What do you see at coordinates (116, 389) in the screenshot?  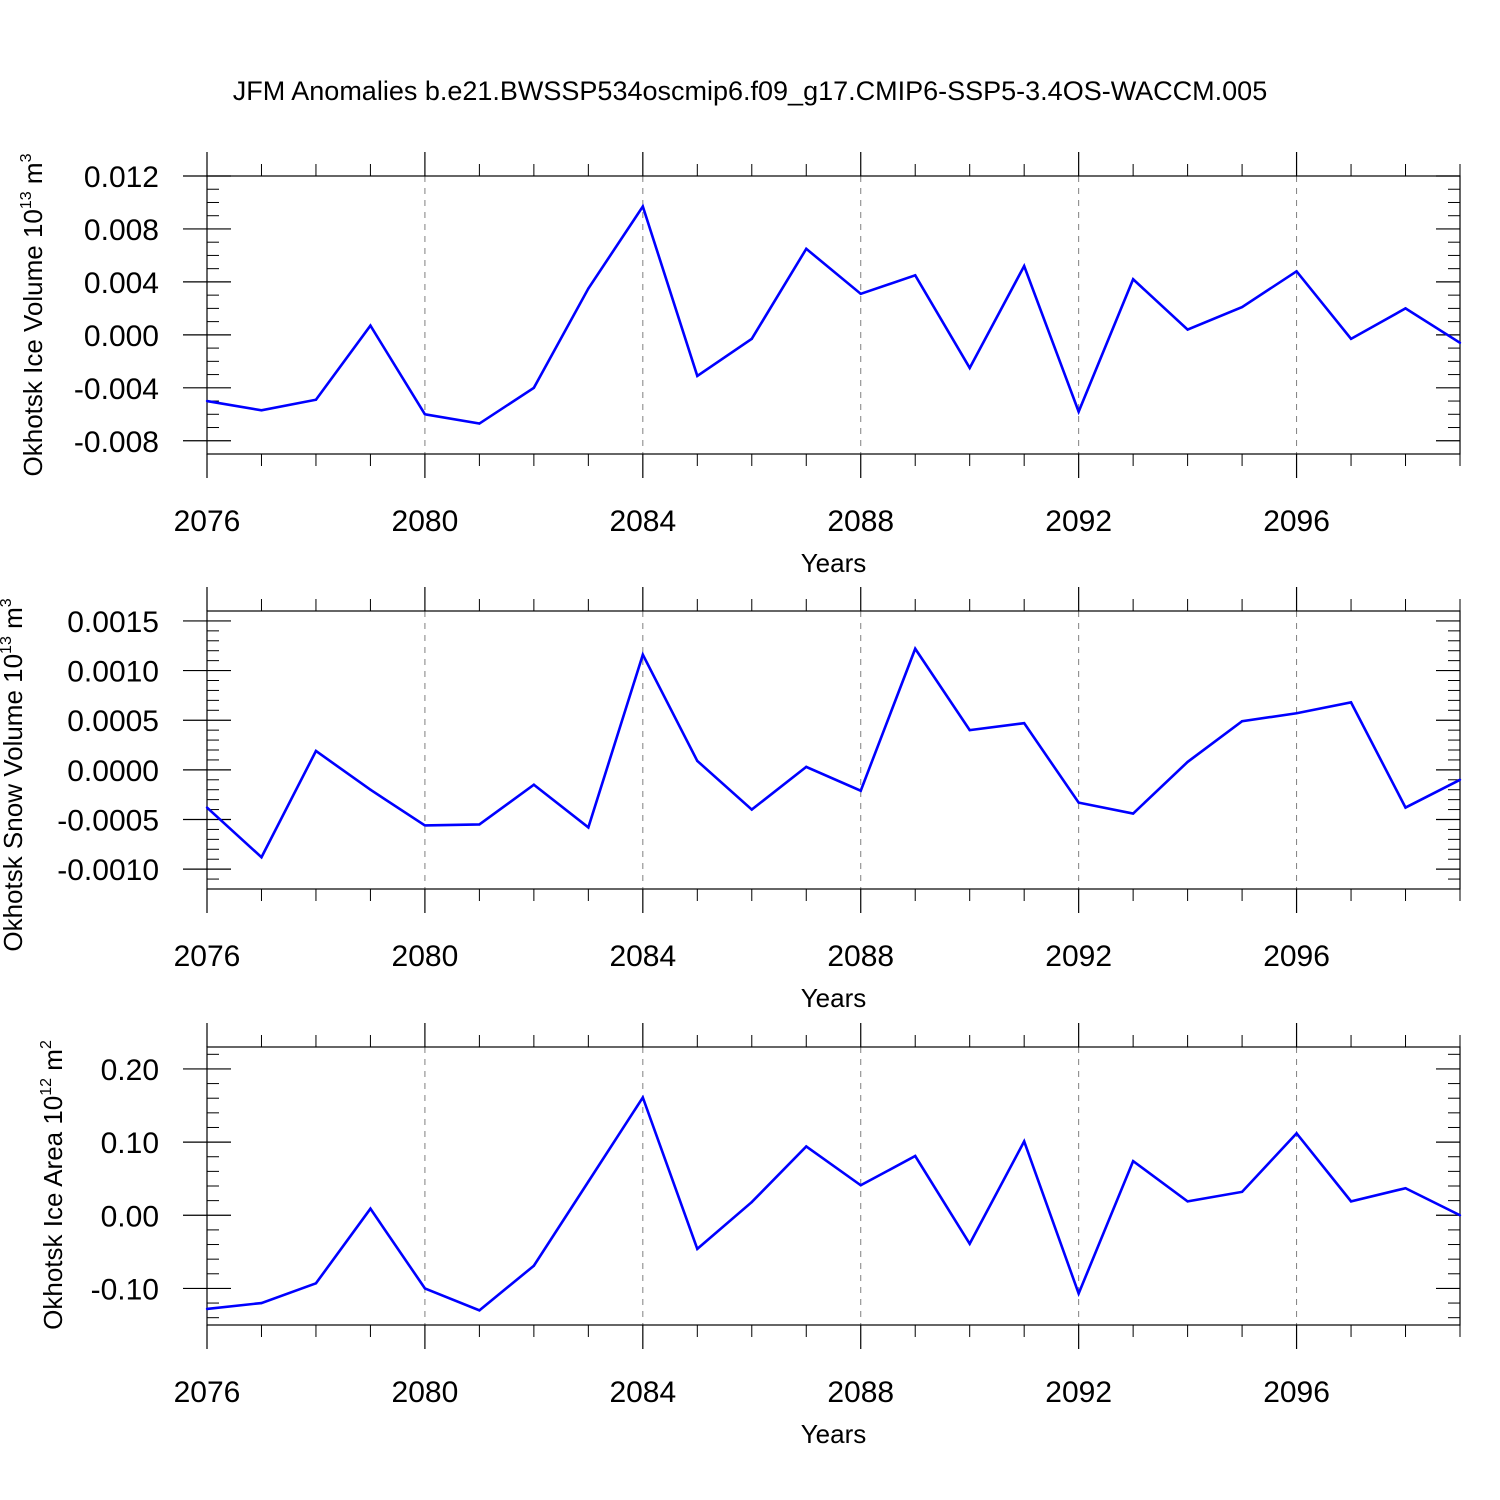 I see `y-tick-label: -0.004` at bounding box center [116, 389].